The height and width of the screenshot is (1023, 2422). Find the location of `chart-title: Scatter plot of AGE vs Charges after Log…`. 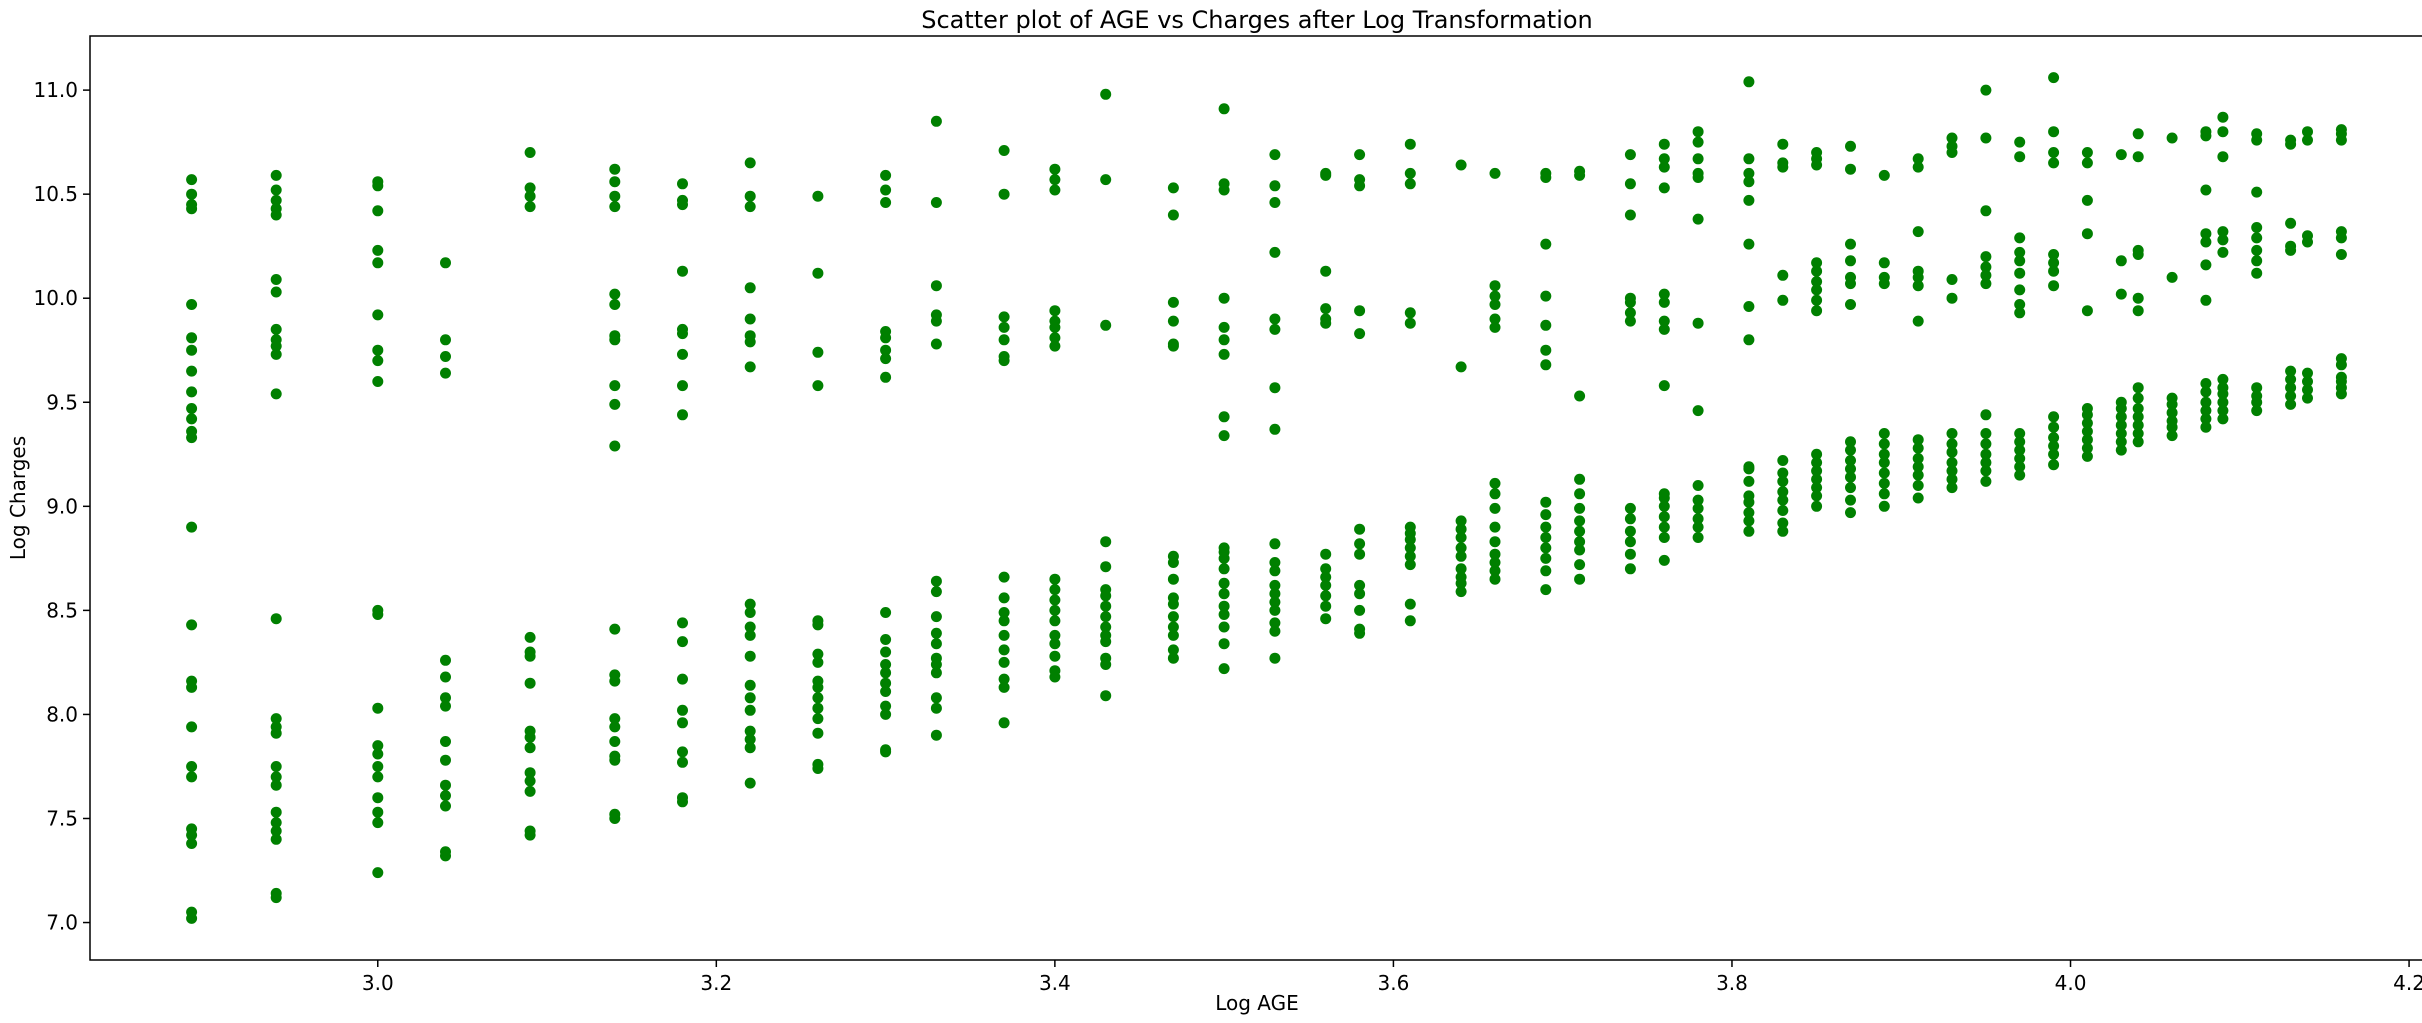

chart-title: Scatter plot of AGE vs Charges after Log… is located at coordinates (1257, 20).